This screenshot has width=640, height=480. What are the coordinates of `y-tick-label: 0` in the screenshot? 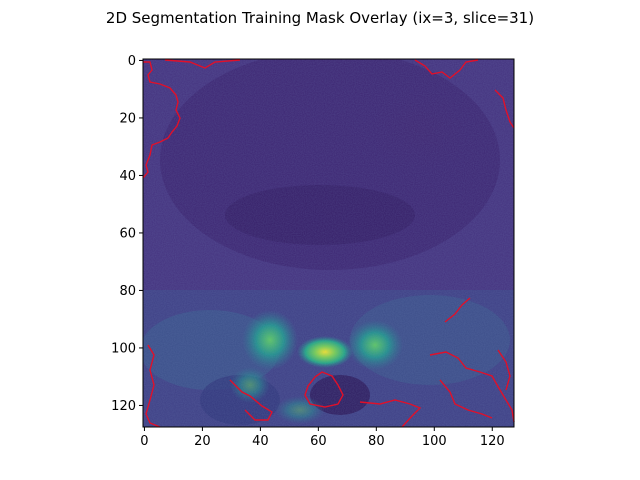 It's located at (132, 61).